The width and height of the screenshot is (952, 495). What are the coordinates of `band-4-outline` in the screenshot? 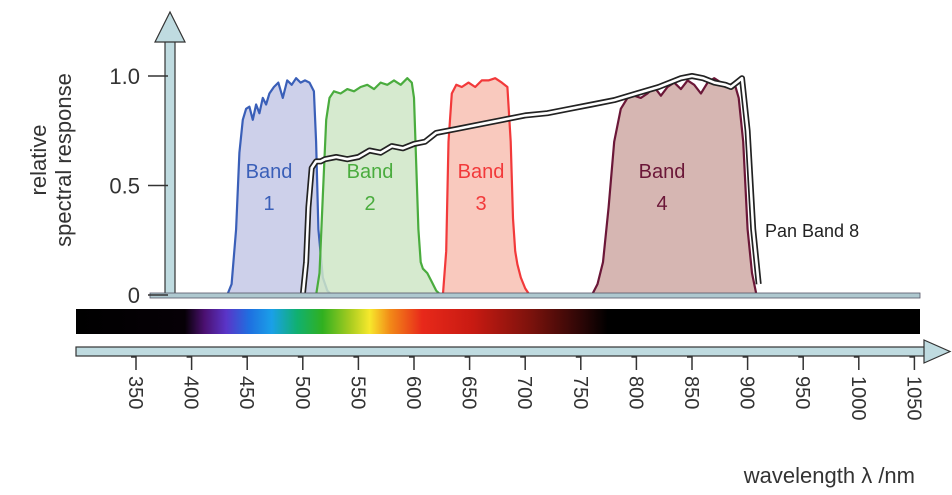 It's located at (674, 186).